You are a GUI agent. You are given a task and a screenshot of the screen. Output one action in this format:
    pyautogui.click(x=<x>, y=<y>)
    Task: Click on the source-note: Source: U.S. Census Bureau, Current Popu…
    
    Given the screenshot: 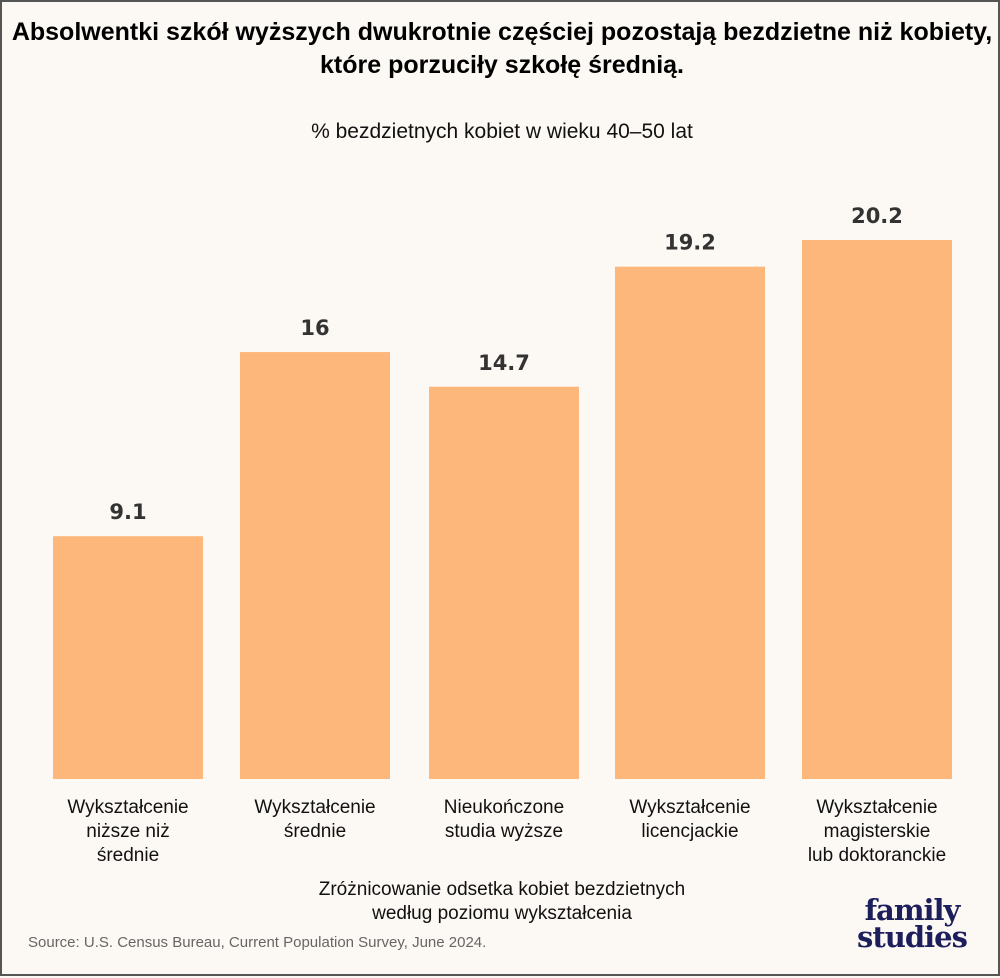 What is the action you would take?
    pyautogui.click(x=257, y=942)
    